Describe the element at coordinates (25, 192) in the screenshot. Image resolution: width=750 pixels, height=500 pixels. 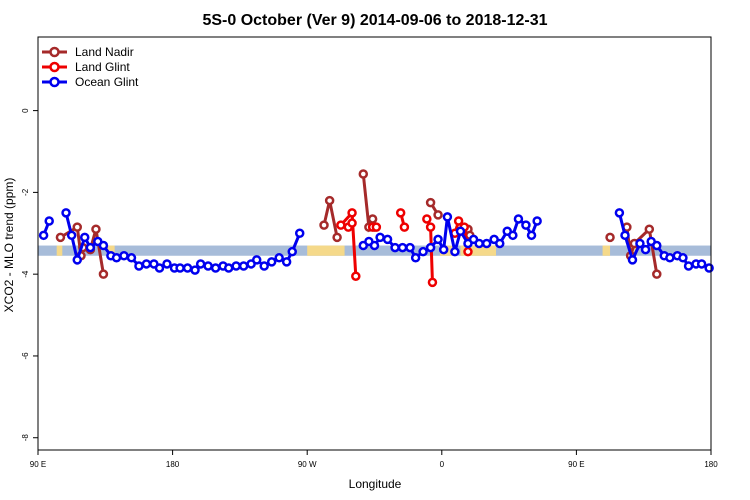
I see `y-tick-label: -2` at that location.